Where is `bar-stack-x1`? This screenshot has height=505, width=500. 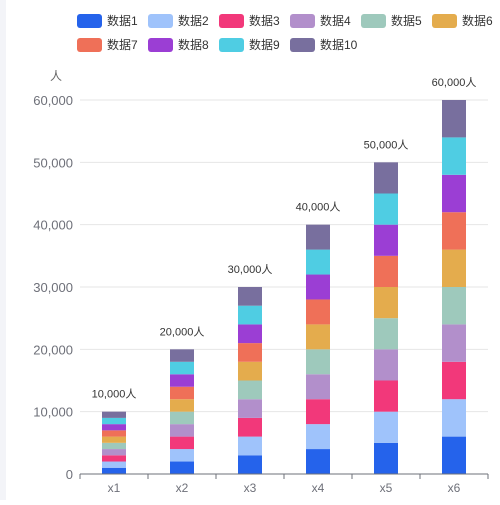
bar-stack-x1 is located at coordinates (114, 442).